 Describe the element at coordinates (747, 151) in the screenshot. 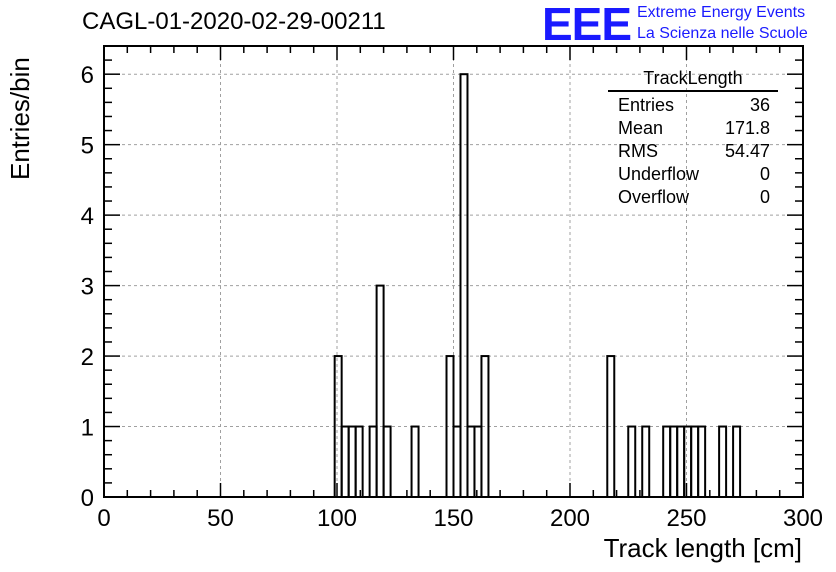

I see `stats-value: 54.47` at that location.